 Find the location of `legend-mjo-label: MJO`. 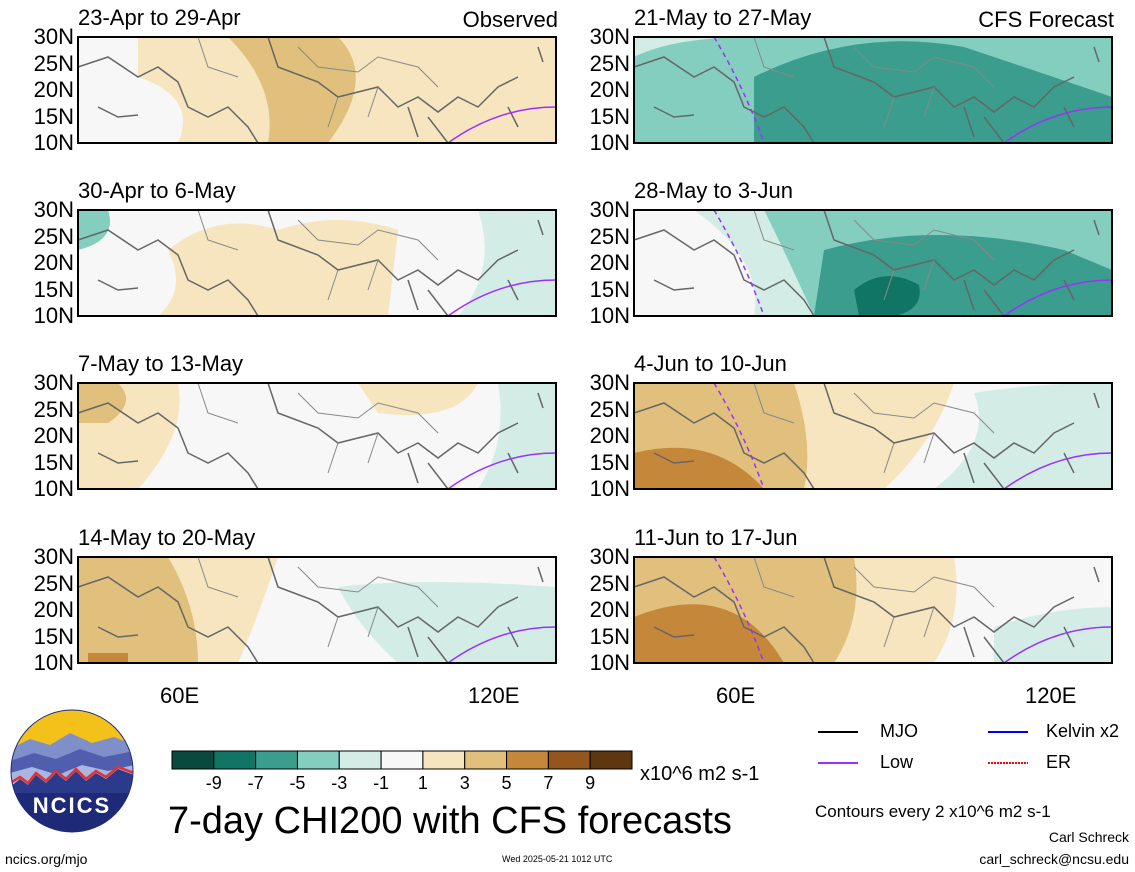

legend-mjo-label: MJO is located at coordinates (899, 731).